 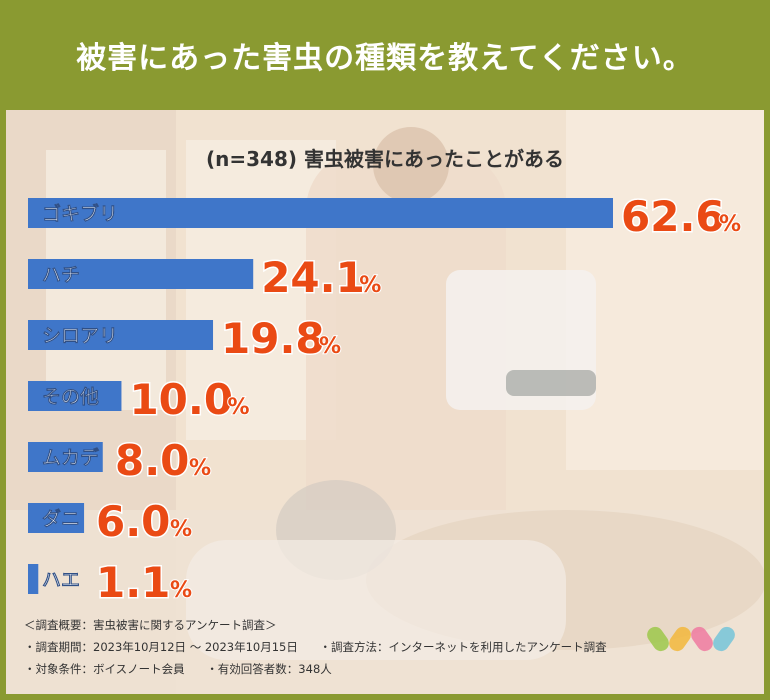 I want to click on page-title: 被害にあった害虫の種類を教えてください。, so click(x=385, y=58).